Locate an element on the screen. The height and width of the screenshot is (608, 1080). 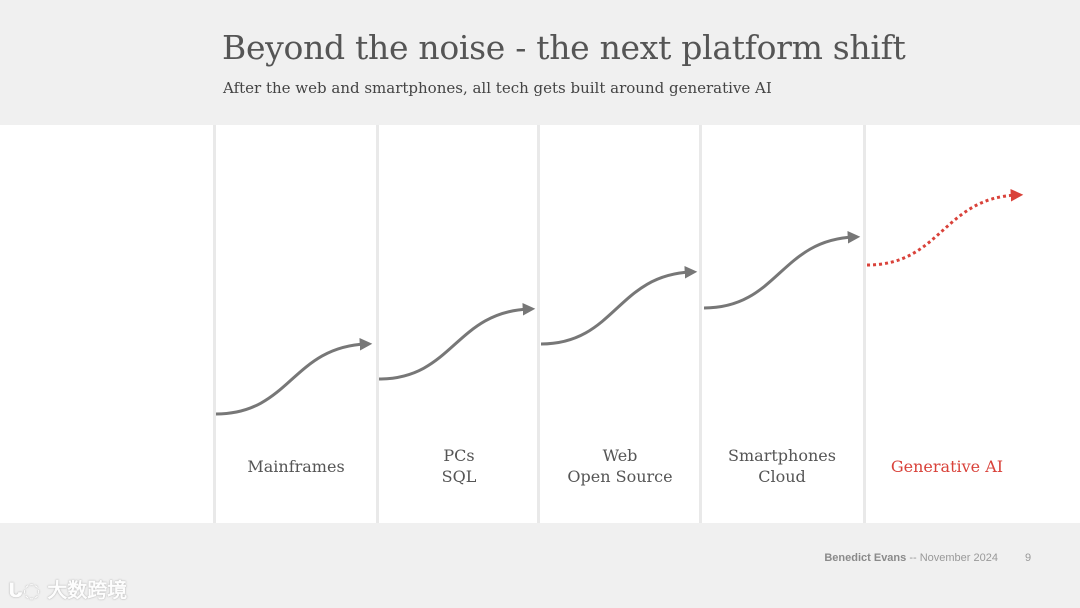
era-curve-web is located at coordinates (619, 305).